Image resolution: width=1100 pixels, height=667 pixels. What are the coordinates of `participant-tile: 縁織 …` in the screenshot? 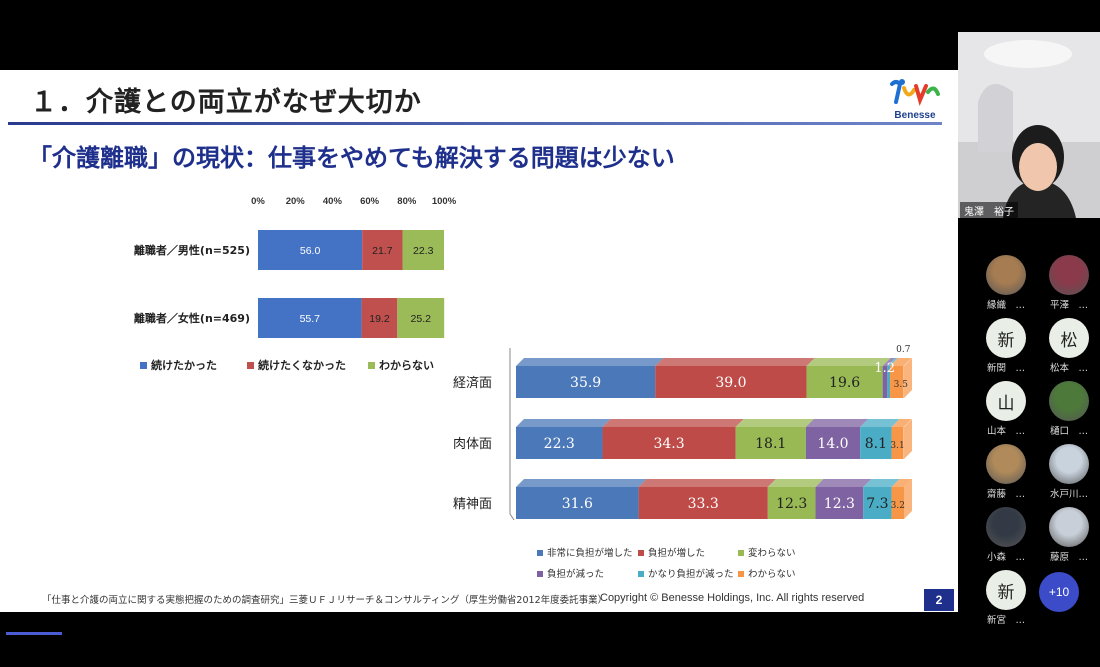 It's located at (1005, 285).